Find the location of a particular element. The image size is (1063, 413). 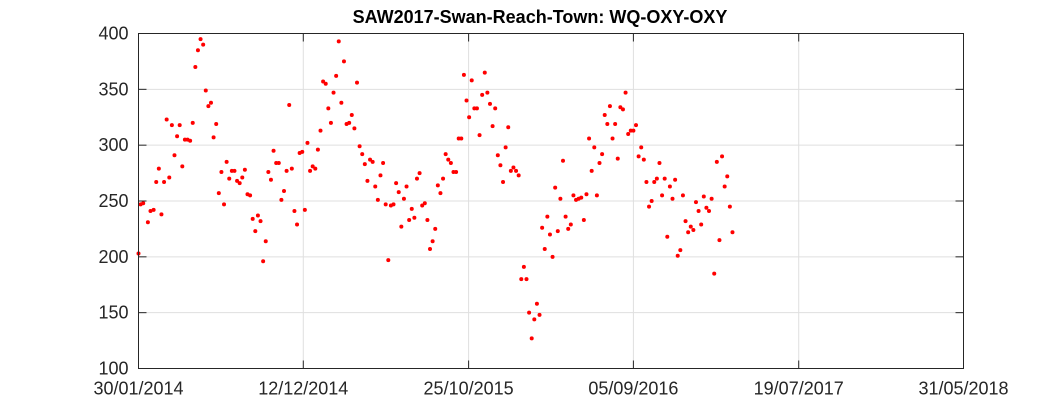

y-tick-label: 100 is located at coordinates (113, 369).